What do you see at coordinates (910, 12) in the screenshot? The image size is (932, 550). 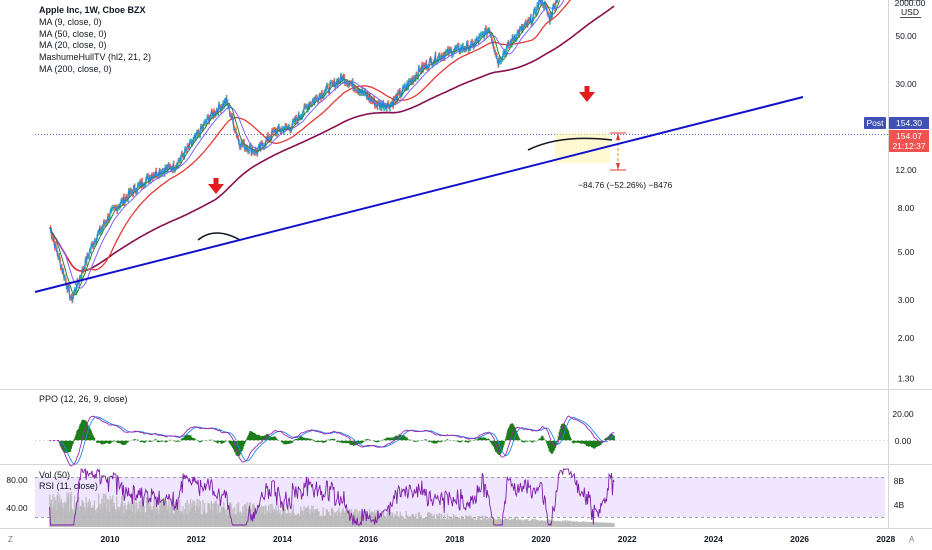 I see `axis-currency-label: USD` at bounding box center [910, 12].